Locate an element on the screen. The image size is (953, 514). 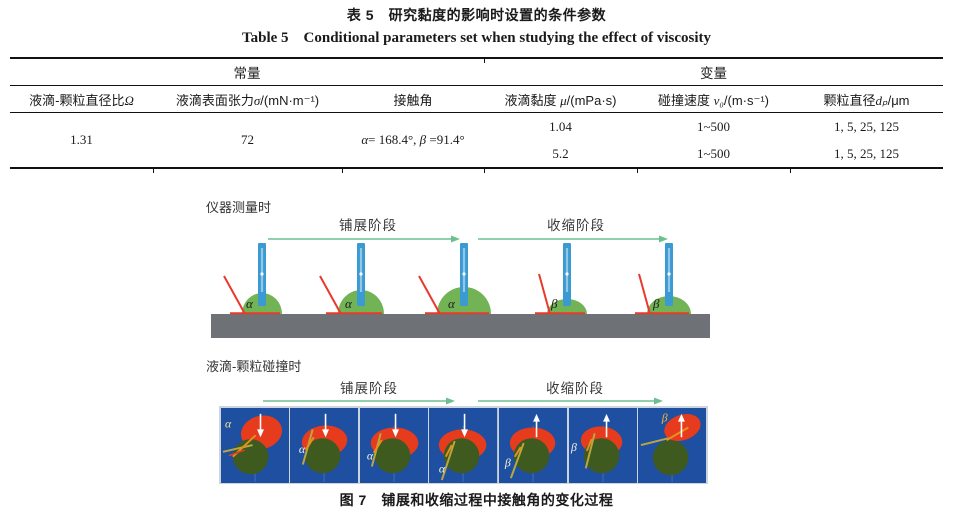
droplet-shape is located at coordinates (682, 427).